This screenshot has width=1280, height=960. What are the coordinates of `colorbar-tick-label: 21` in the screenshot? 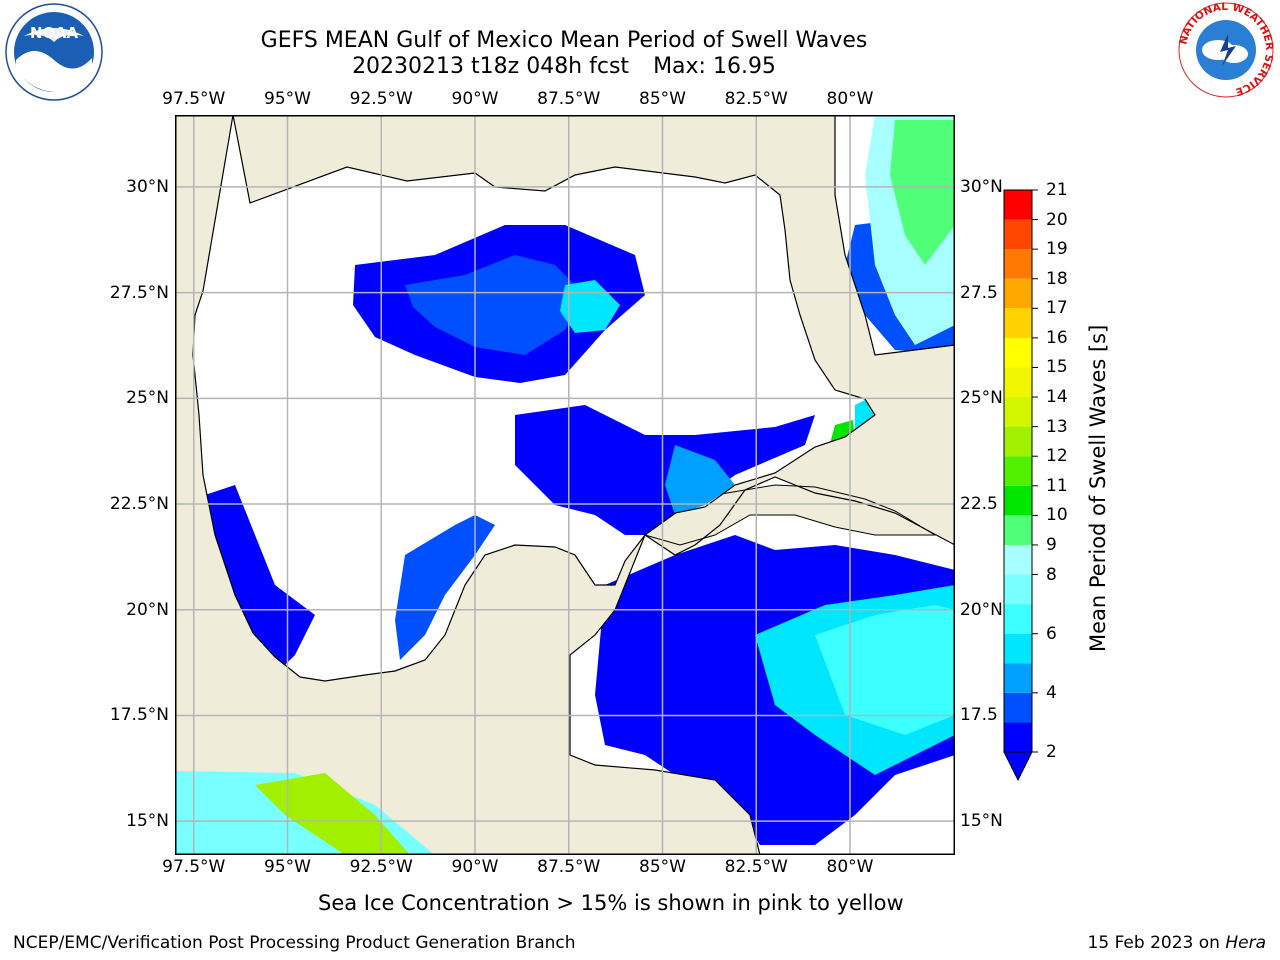 It's located at (1057, 190).